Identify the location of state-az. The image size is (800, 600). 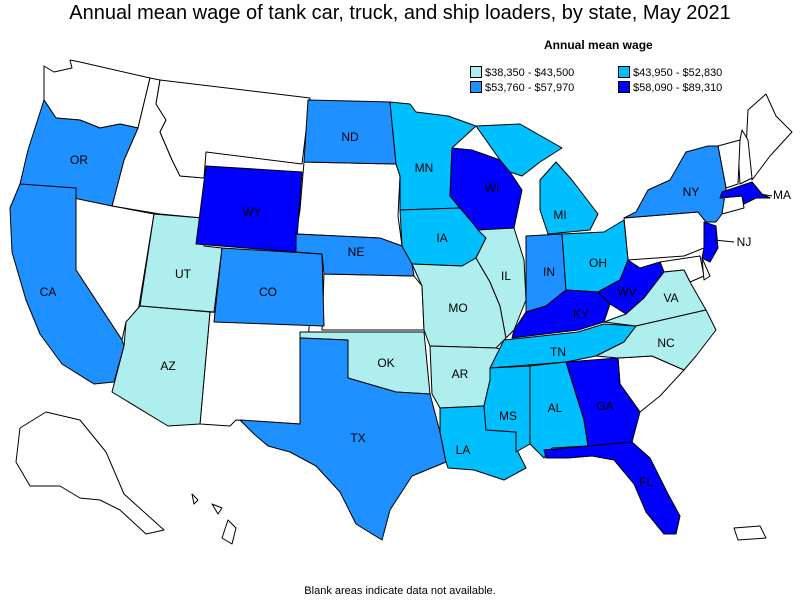
(161, 366).